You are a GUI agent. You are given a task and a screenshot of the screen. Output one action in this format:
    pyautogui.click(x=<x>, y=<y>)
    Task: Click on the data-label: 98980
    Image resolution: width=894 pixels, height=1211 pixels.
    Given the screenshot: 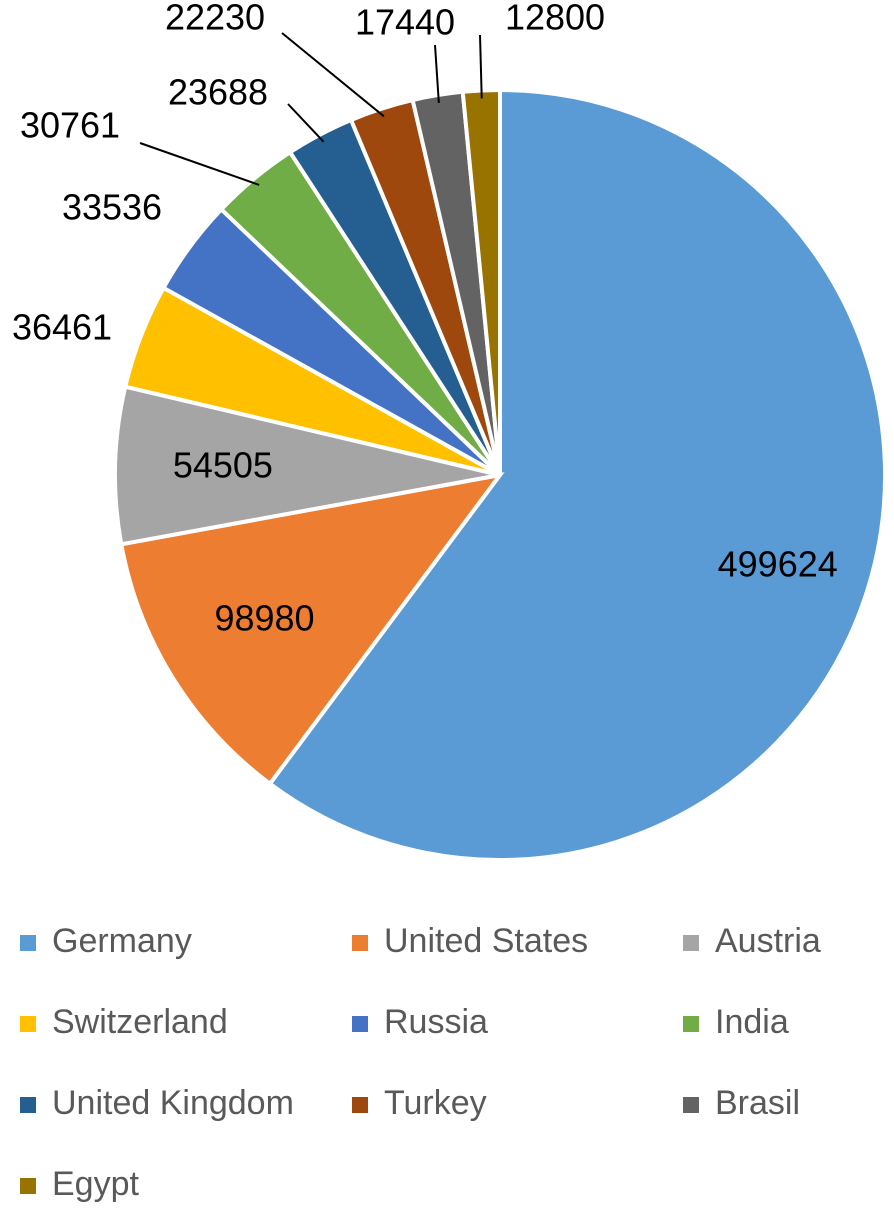 What is the action you would take?
    pyautogui.click(x=264, y=618)
    